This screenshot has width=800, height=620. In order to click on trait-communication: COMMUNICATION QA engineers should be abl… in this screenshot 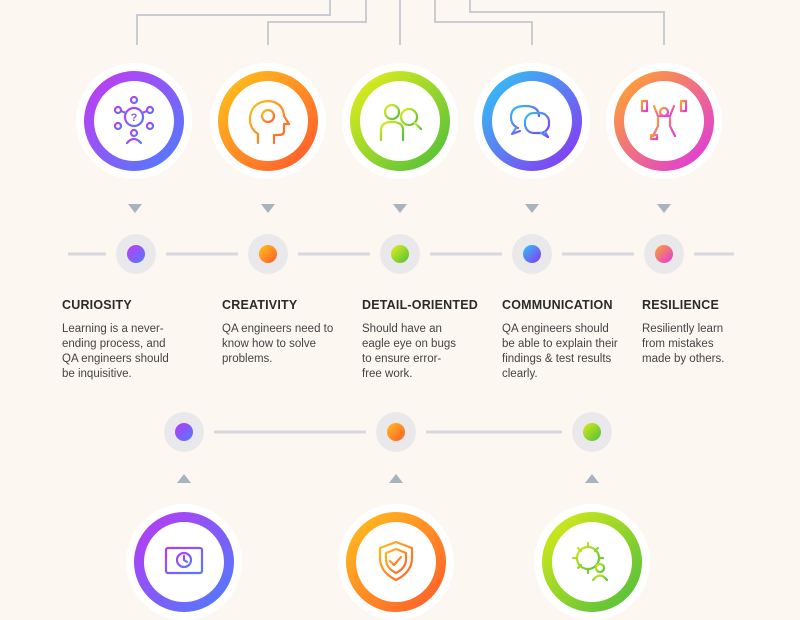, I will do `click(566, 340)`.